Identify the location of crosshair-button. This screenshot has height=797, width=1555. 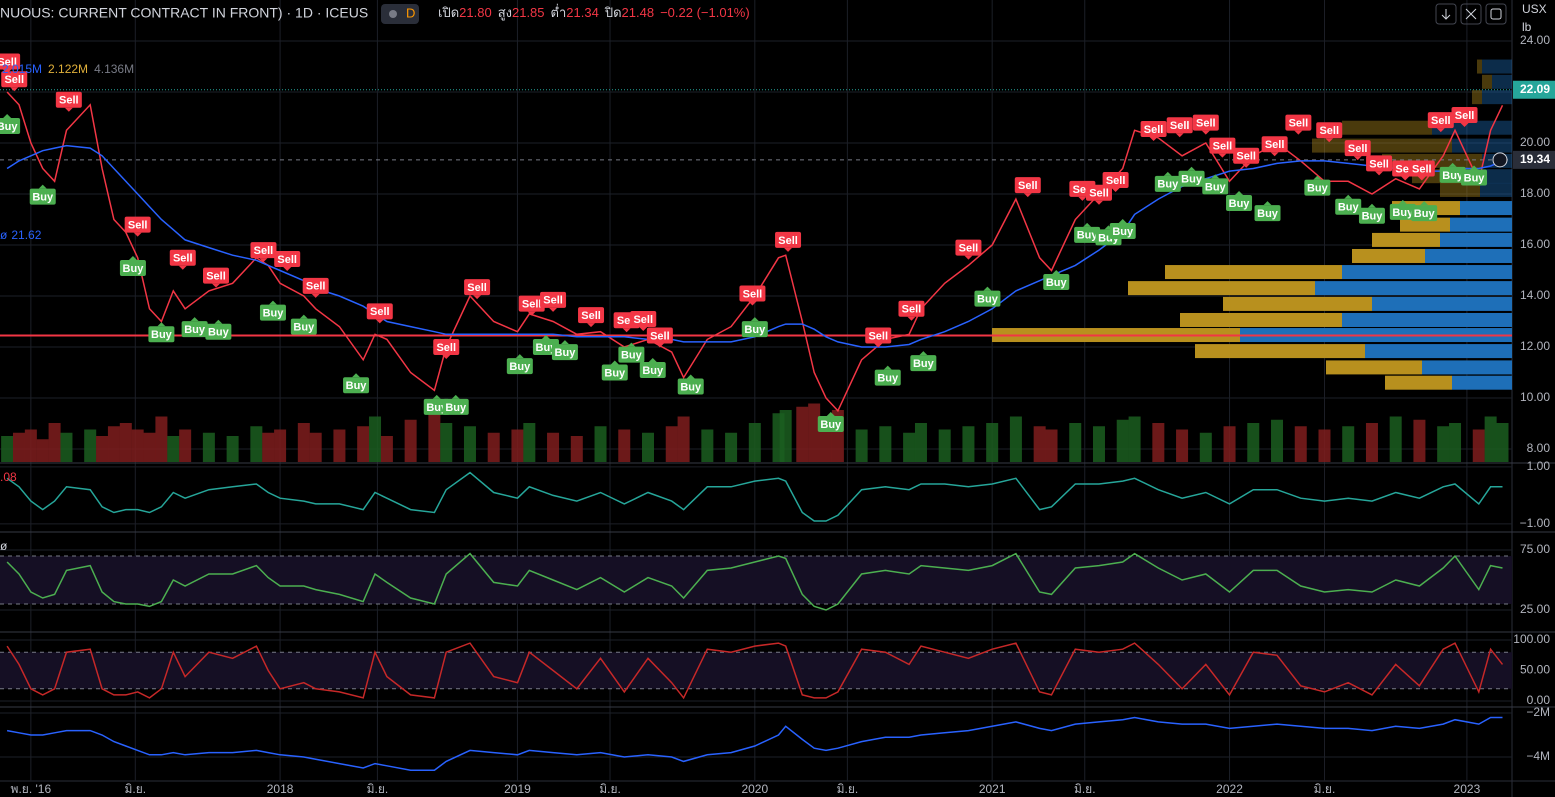
(1500, 160).